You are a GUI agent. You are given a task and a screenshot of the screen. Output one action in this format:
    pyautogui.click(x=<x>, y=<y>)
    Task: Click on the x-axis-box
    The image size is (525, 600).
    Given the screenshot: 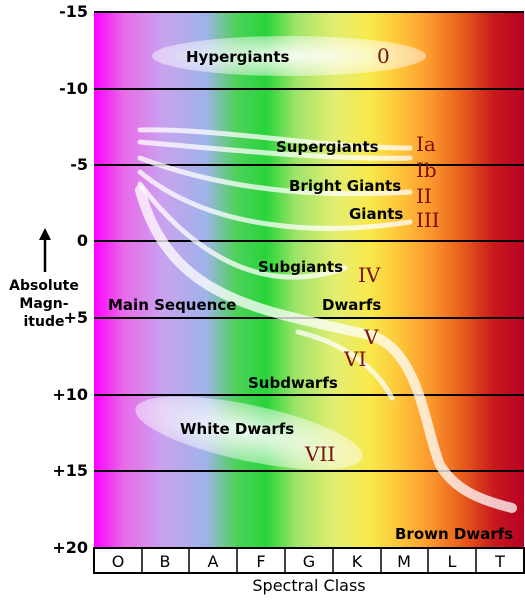 What is the action you would take?
    pyautogui.click(x=309, y=560)
    